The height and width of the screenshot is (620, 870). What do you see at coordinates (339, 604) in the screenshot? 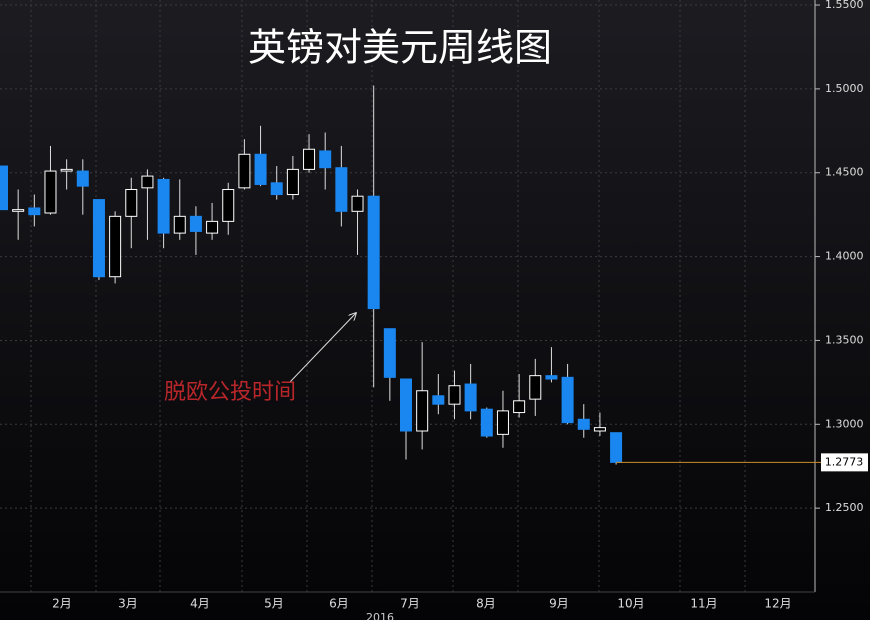
I see `x-tick-label: 6月` at bounding box center [339, 604].